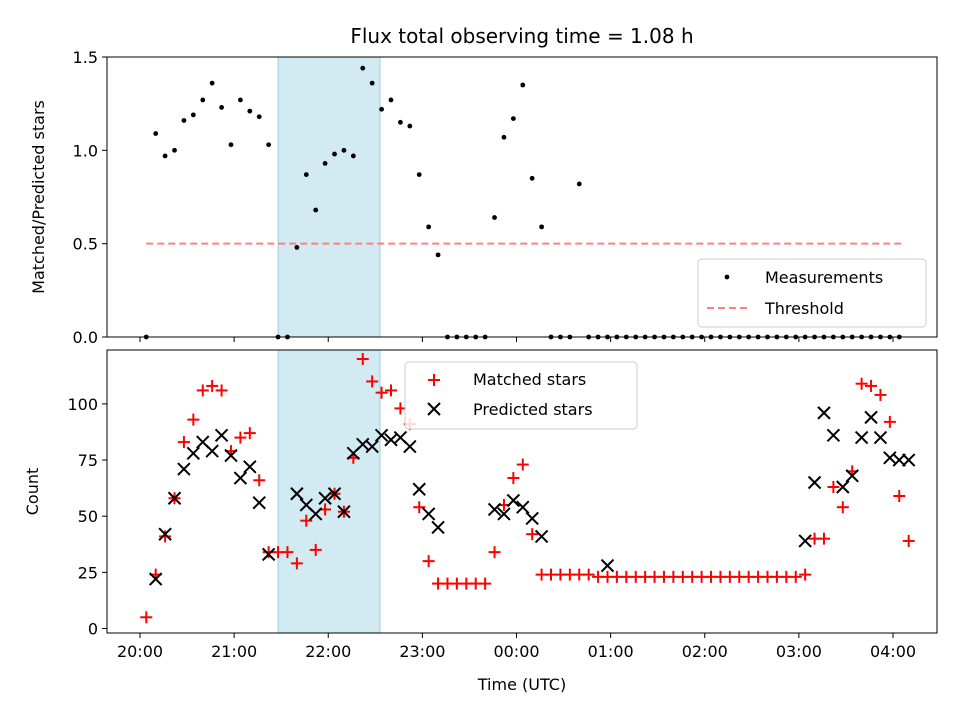 This screenshot has width=960, height=720. What do you see at coordinates (893, 651) in the screenshot?
I see `bottom-x-tick-label: 04:00` at bounding box center [893, 651].